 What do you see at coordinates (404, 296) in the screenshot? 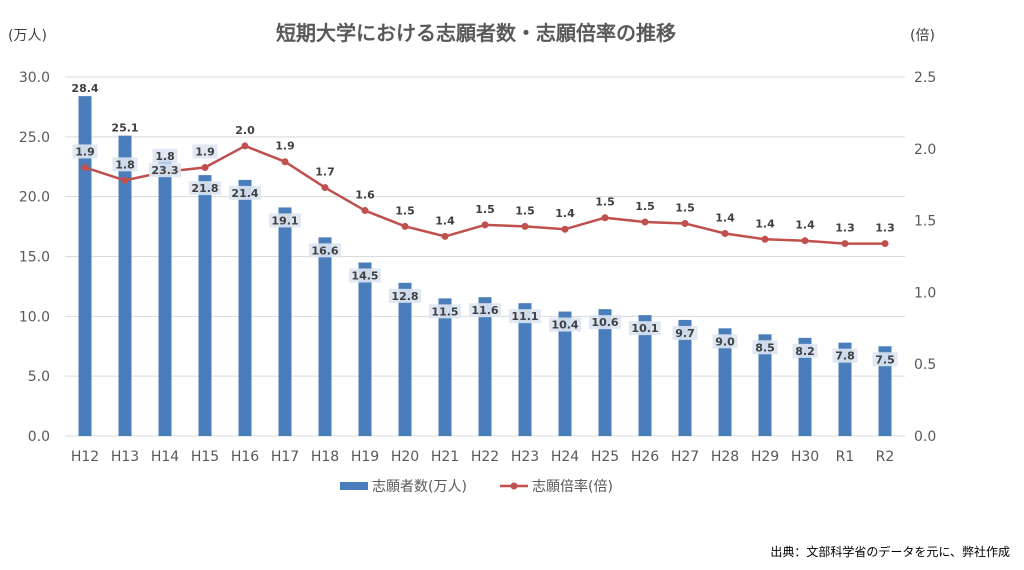
I see `bar-value-label: 12.8` at bounding box center [404, 296].